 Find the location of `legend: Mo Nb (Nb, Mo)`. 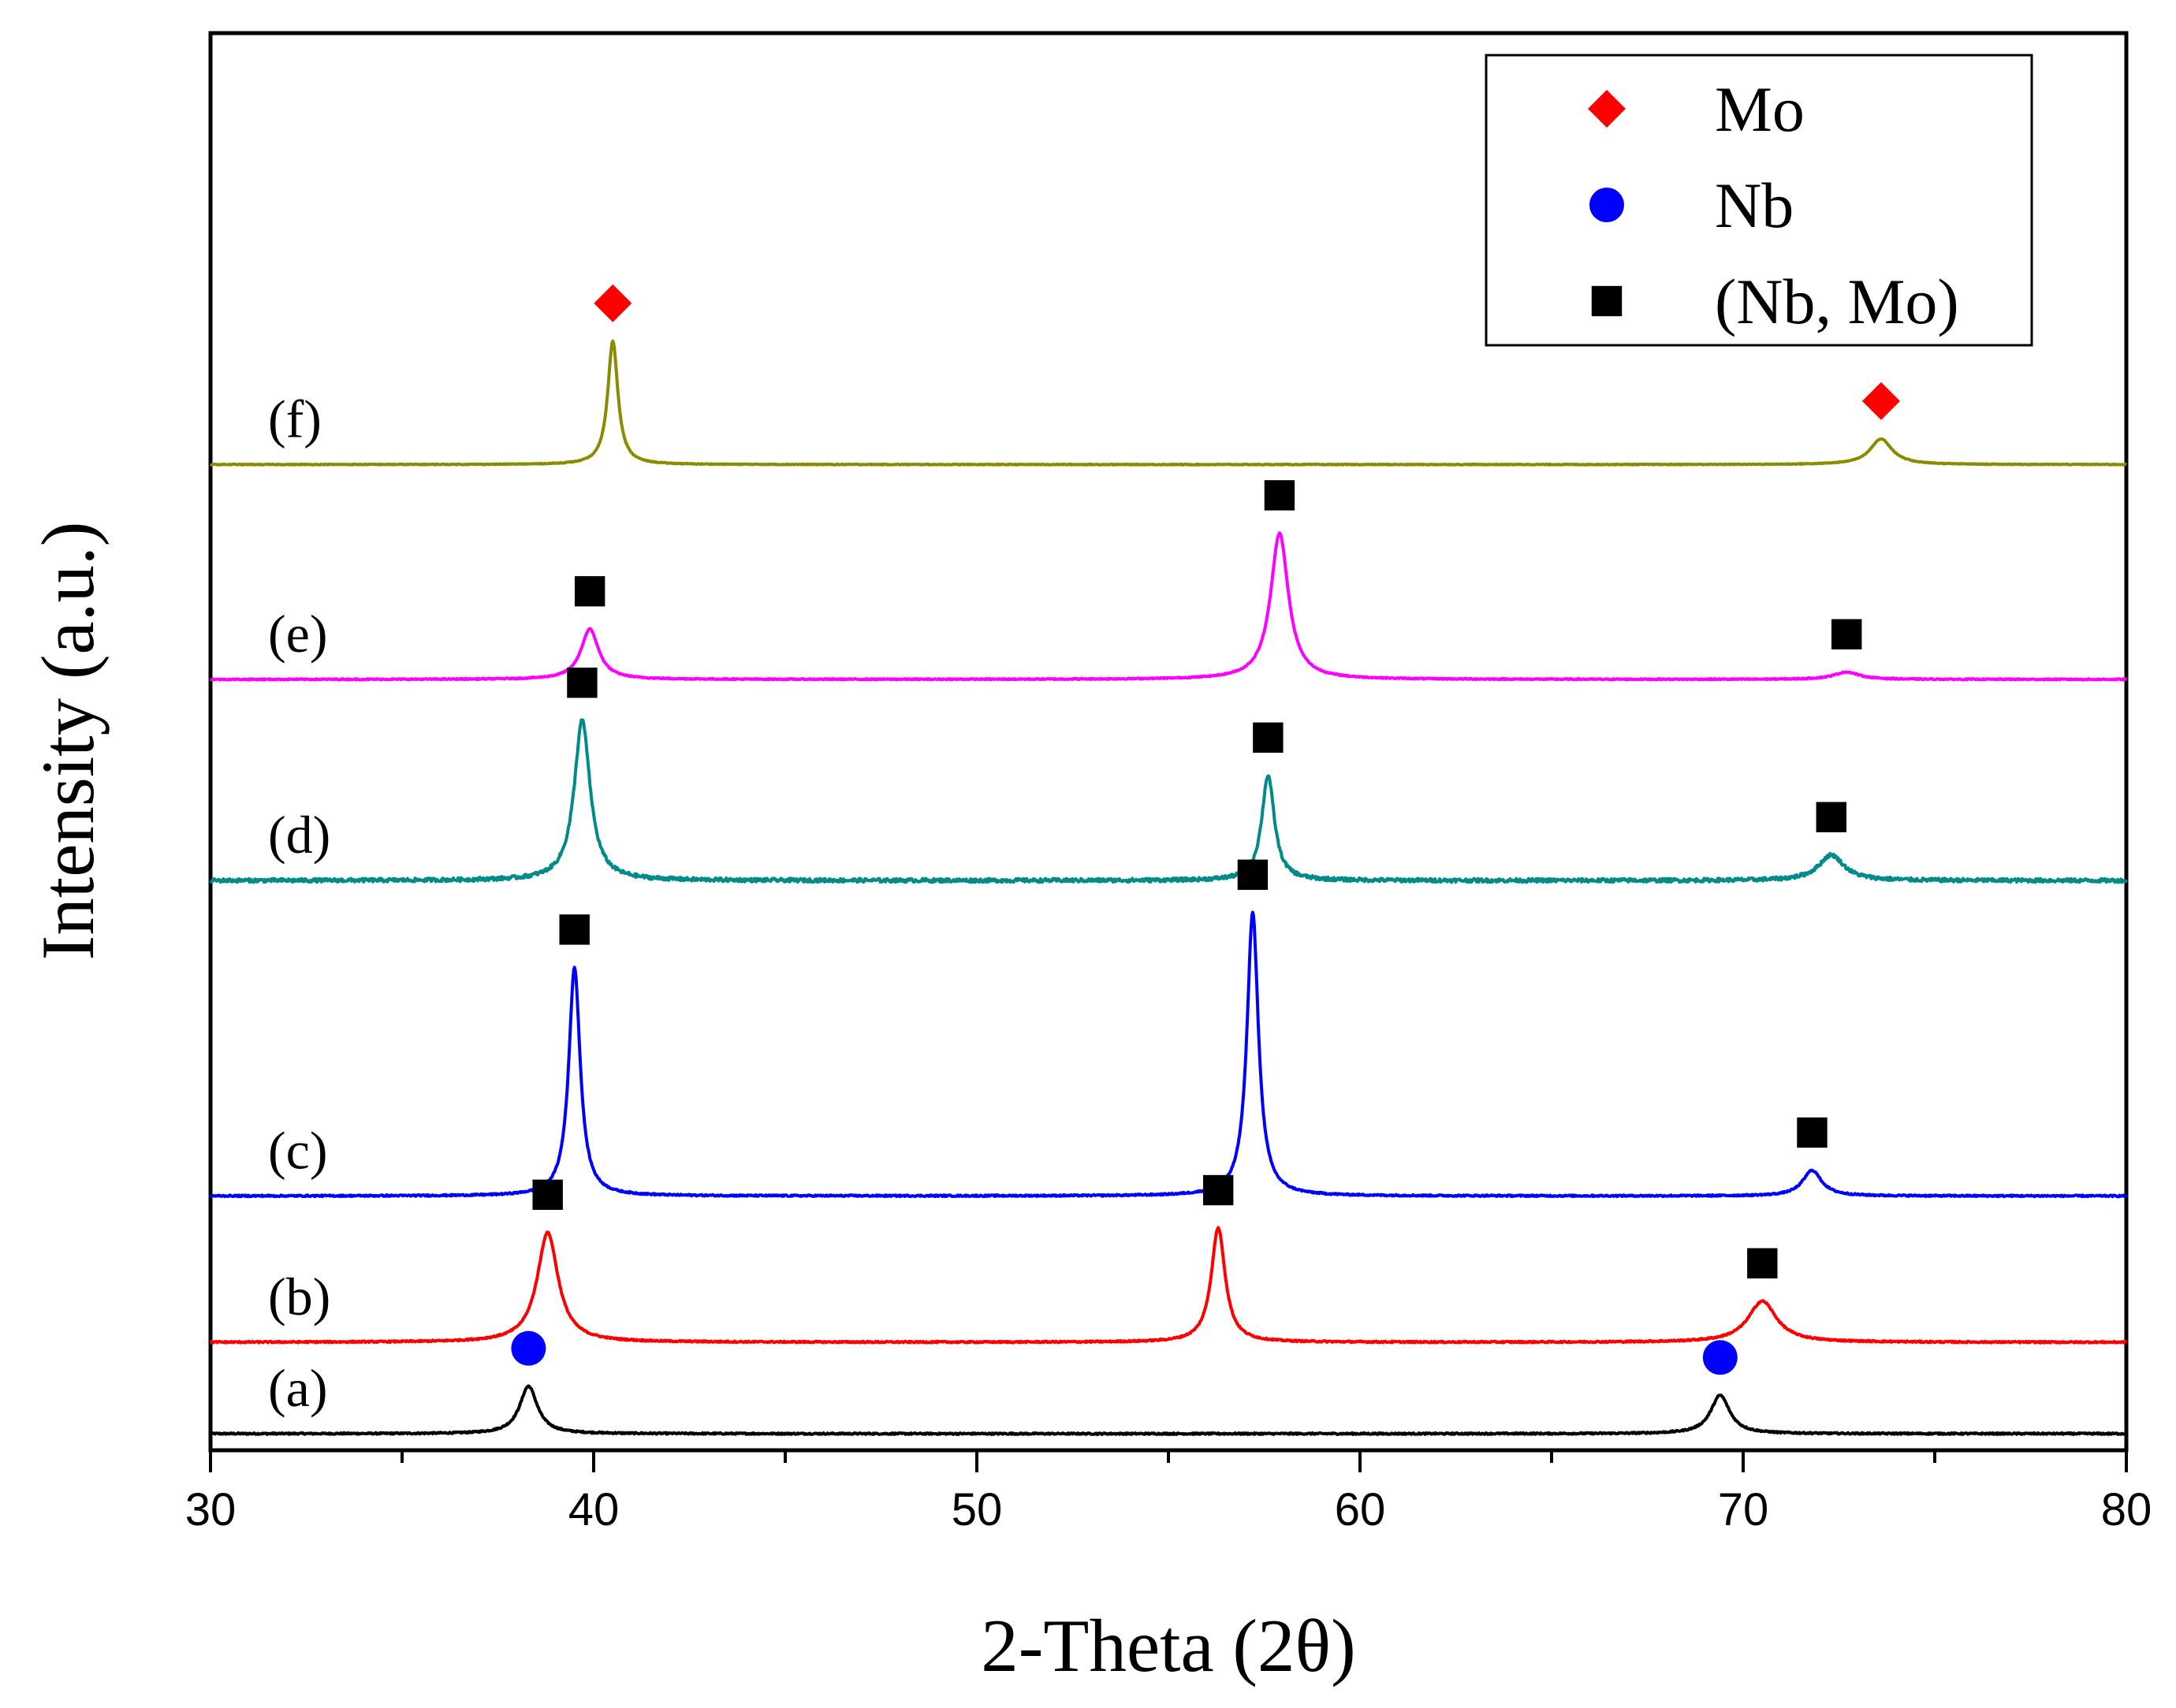

legend: Mo Nb (Nb, Mo) is located at coordinates (1759, 200).